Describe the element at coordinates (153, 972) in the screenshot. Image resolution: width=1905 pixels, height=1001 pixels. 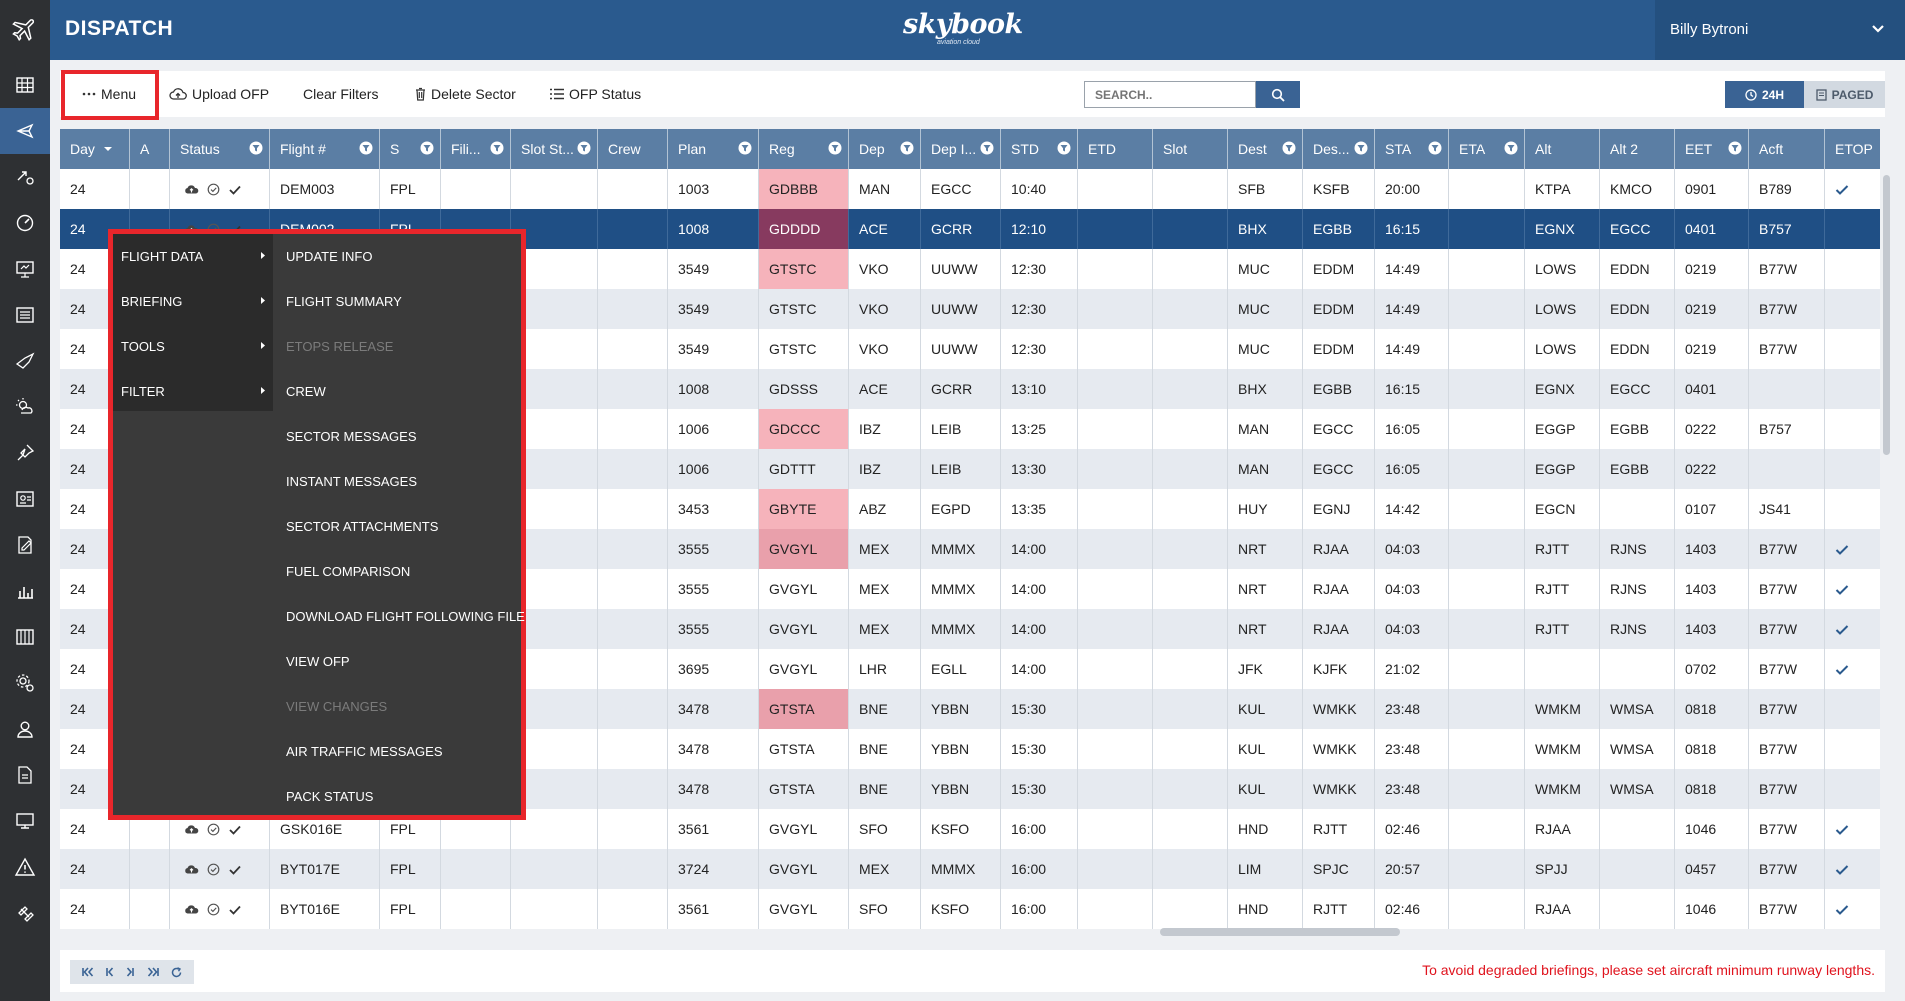
I see `last-page-icon` at that location.